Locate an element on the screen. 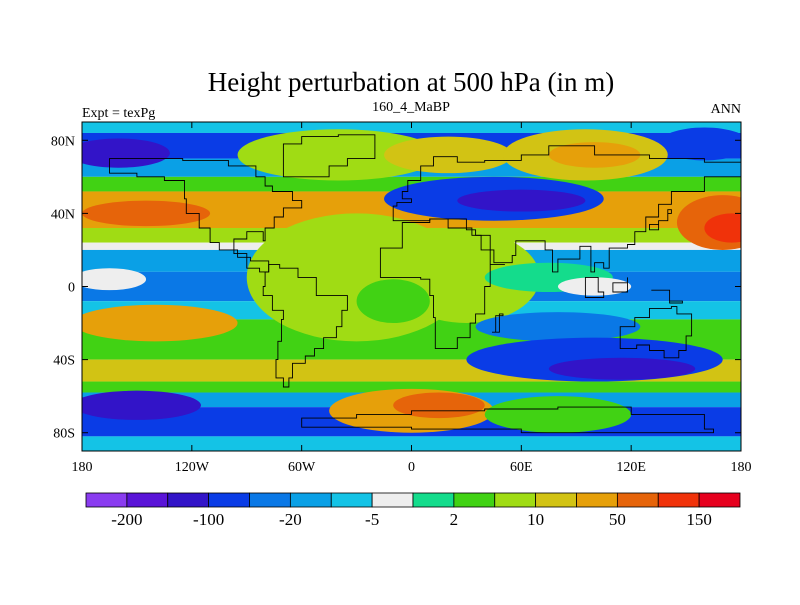 The height and width of the screenshot is (605, 800). y-tick-label-3: 40S is located at coordinates (64, 361).